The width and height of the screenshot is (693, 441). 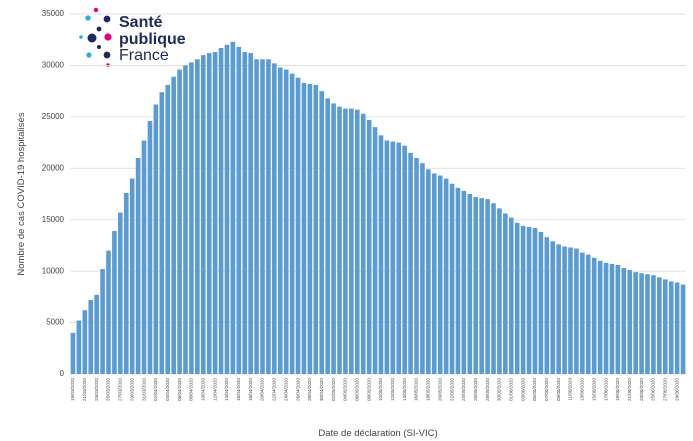 What do you see at coordinates (53, 219) in the screenshot?
I see `y-tick-label: 15000` at bounding box center [53, 219].